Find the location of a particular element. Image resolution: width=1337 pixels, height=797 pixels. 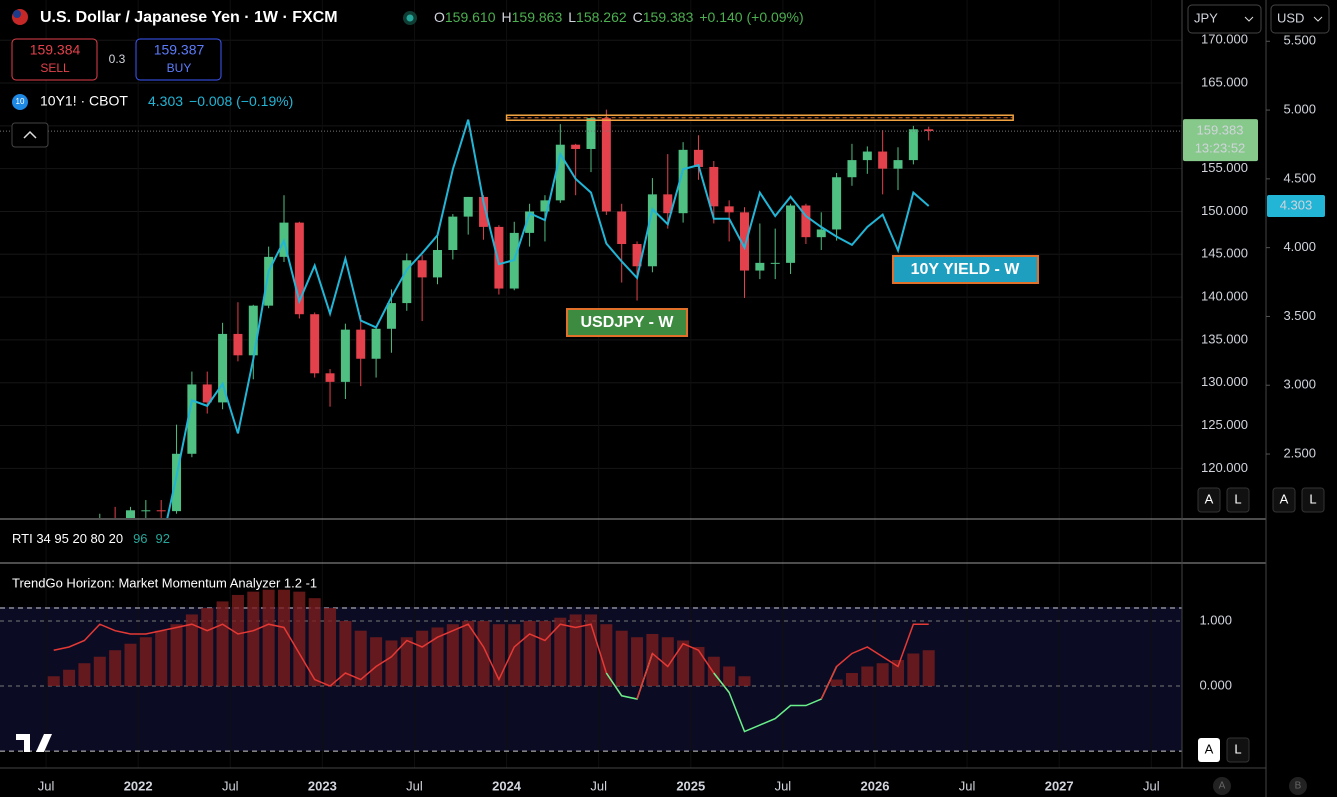

currency-left: JPY is located at coordinates (1206, 17).